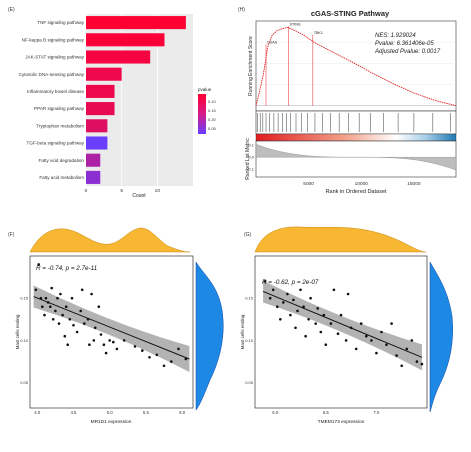 The height and width of the screenshot is (452, 471). What do you see at coordinates (212, 115) in the screenshot?
I see `legend-ticks: 0.10 0.15 0.20 0.05` at bounding box center [212, 115].